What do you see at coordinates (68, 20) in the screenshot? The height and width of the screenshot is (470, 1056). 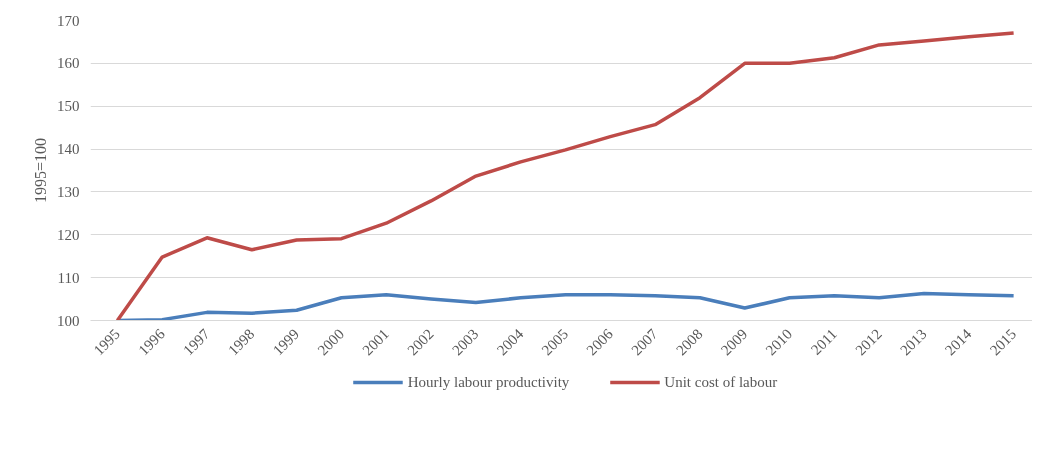 I see `y-tick-label: 170` at bounding box center [68, 20].